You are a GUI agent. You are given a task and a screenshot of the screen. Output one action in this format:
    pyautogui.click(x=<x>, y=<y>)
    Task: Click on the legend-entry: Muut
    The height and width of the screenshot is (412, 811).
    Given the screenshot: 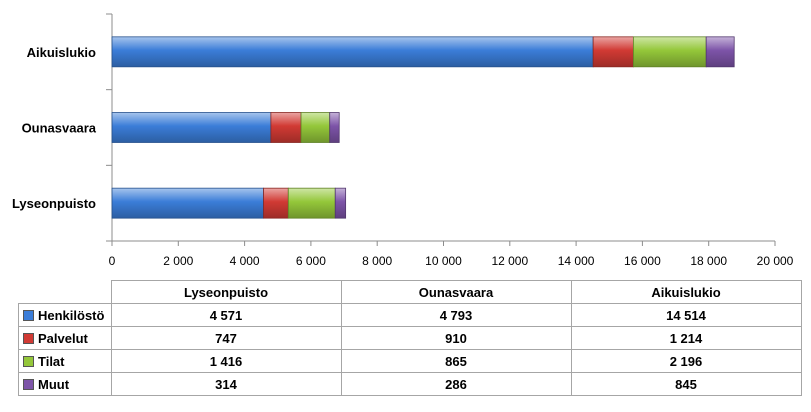 What is the action you would take?
    pyautogui.click(x=65, y=384)
    